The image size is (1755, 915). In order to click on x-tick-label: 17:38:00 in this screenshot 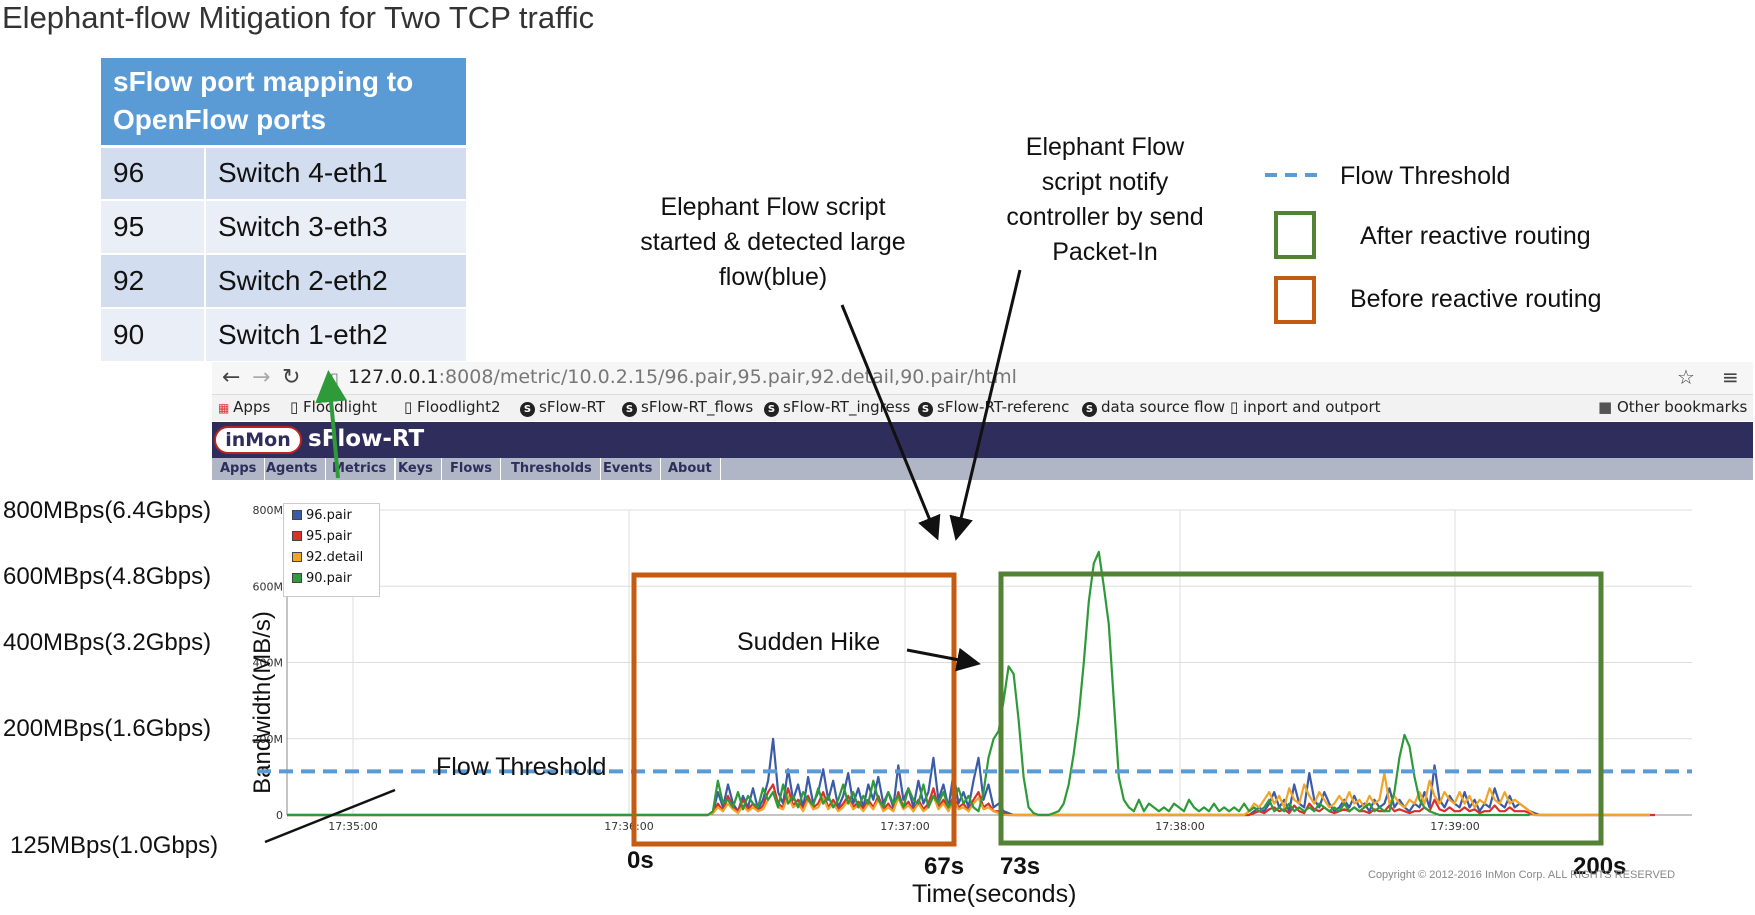, I will do `click(1179, 826)`.